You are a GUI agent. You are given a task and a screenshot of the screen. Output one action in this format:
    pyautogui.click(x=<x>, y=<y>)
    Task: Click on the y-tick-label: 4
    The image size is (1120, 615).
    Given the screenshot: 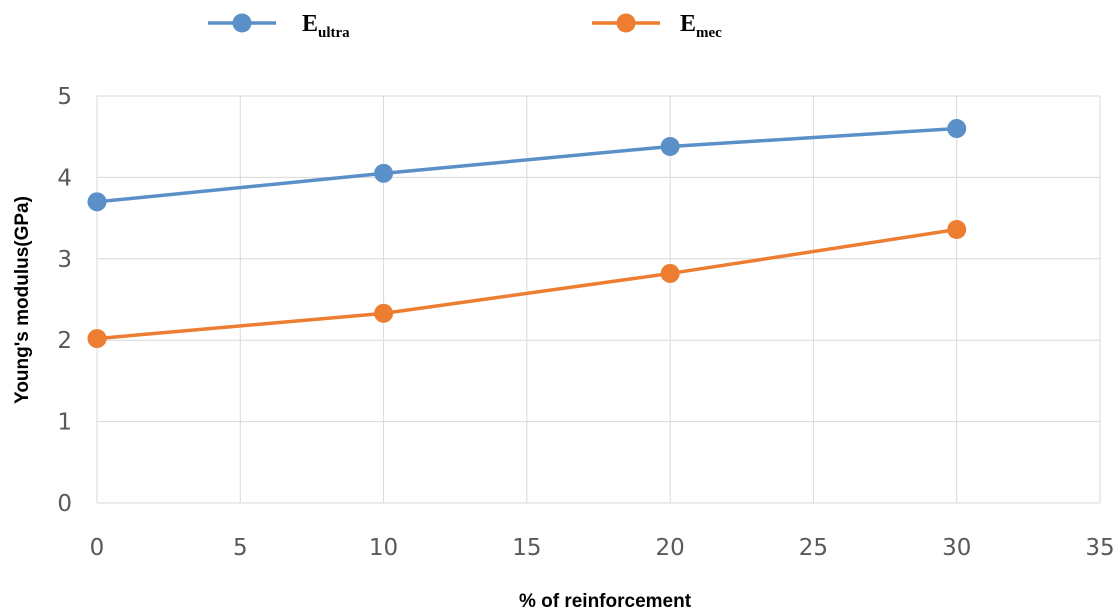 What is the action you would take?
    pyautogui.click(x=64, y=178)
    